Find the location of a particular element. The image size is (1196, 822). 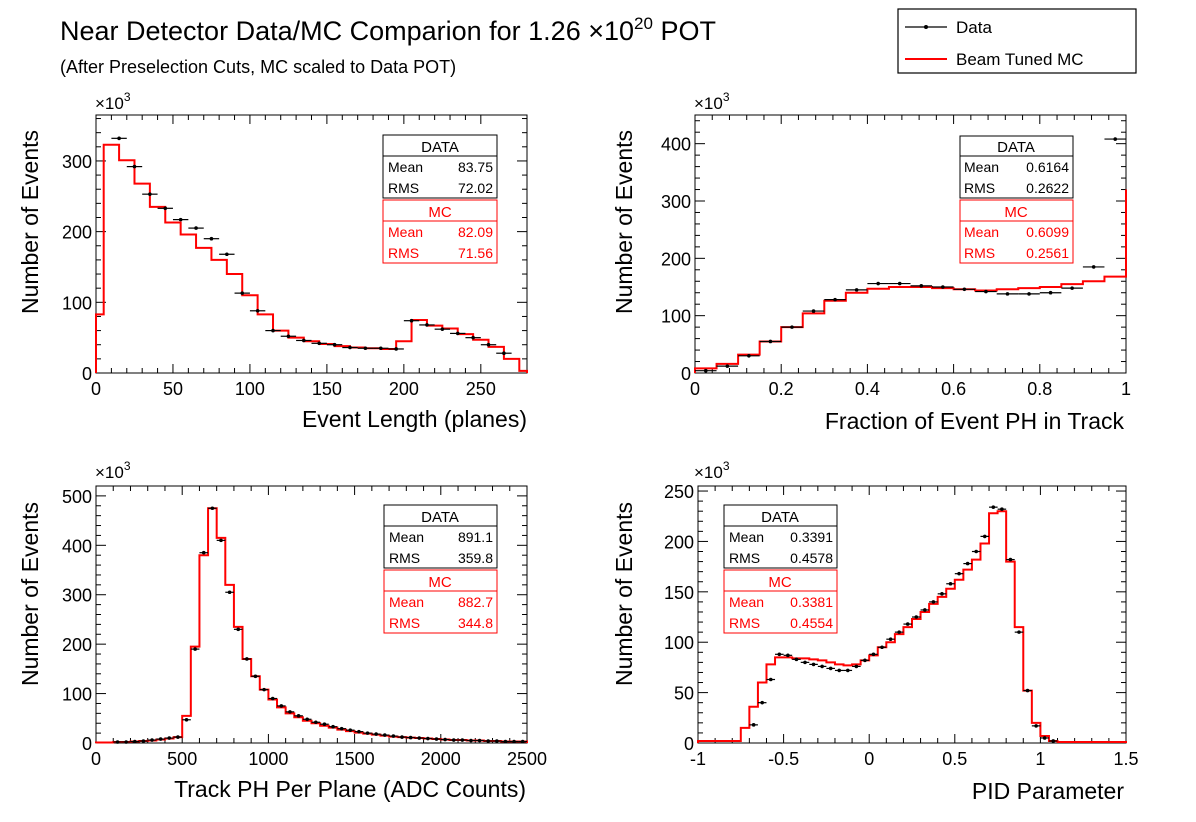

x-tick-label: 1 is located at coordinates (1126, 389).